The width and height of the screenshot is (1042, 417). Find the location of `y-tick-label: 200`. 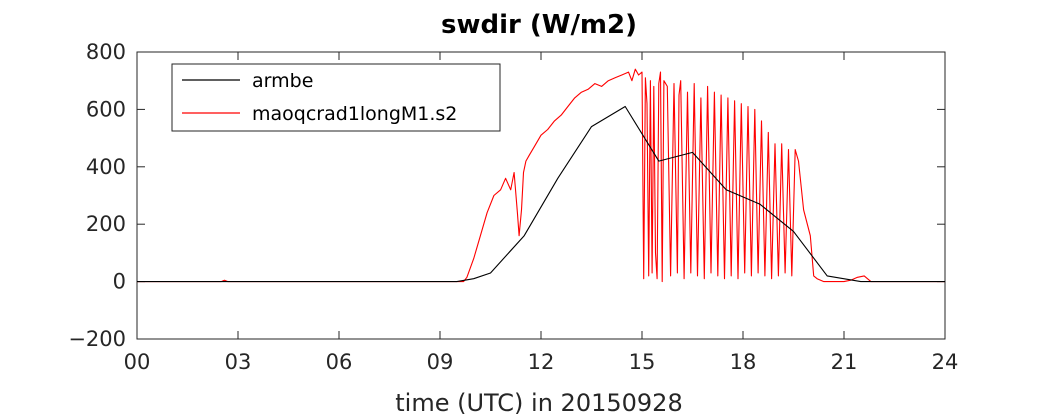

y-tick-label: 200 is located at coordinates (106, 224).